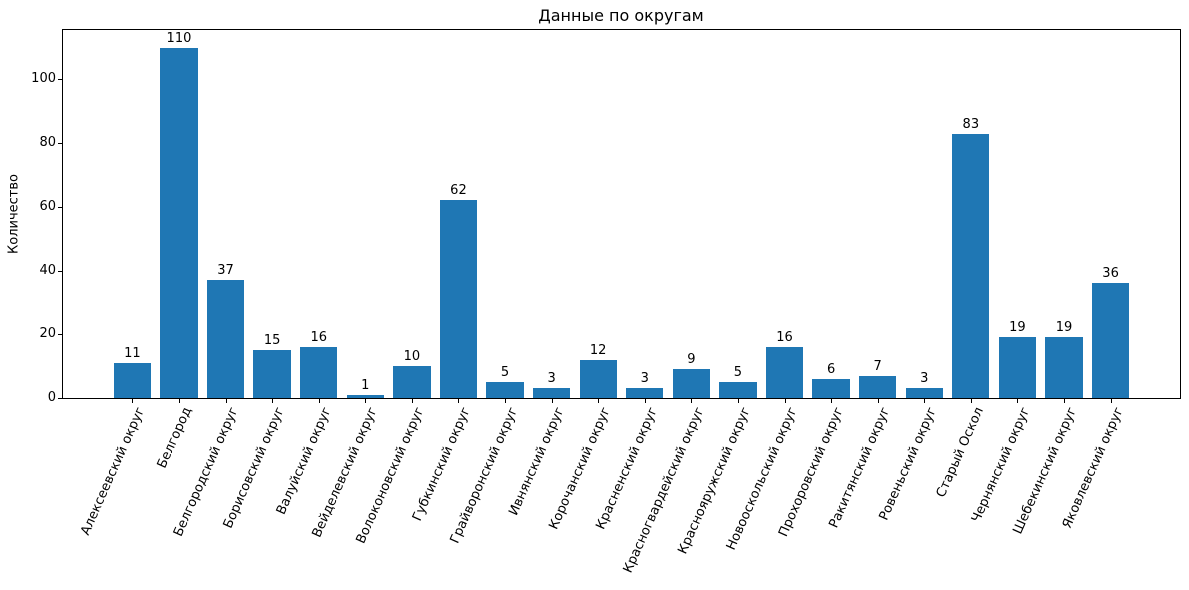 Image resolution: width=1189 pixels, height=590 pixels. Describe the element at coordinates (664, 490) in the screenshot. I see `x-tick-label: Красногвардейский округ` at that location.